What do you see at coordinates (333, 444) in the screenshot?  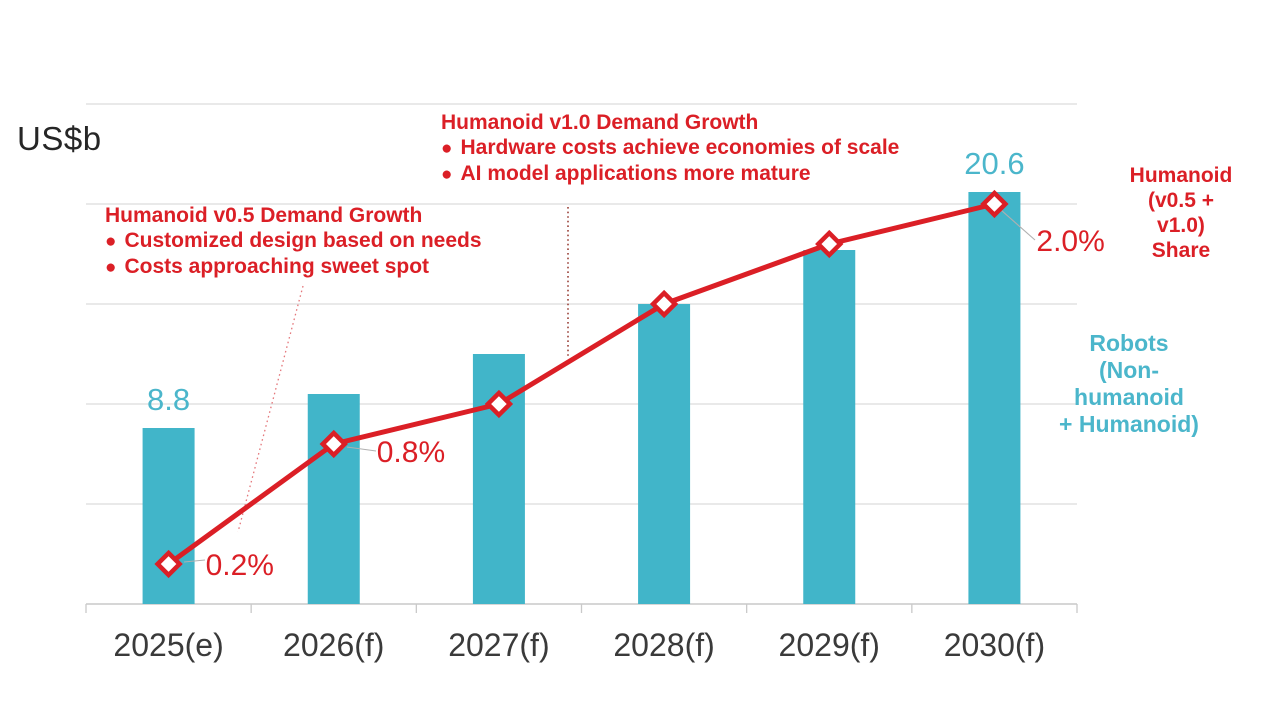 I see `diamond-marker-2026(f)` at bounding box center [333, 444].